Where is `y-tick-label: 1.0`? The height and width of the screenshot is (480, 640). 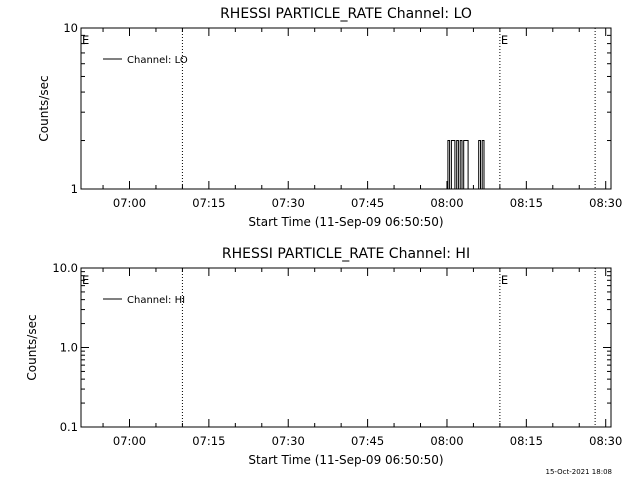 y-tick-label: 1.0 is located at coordinates (69, 348).